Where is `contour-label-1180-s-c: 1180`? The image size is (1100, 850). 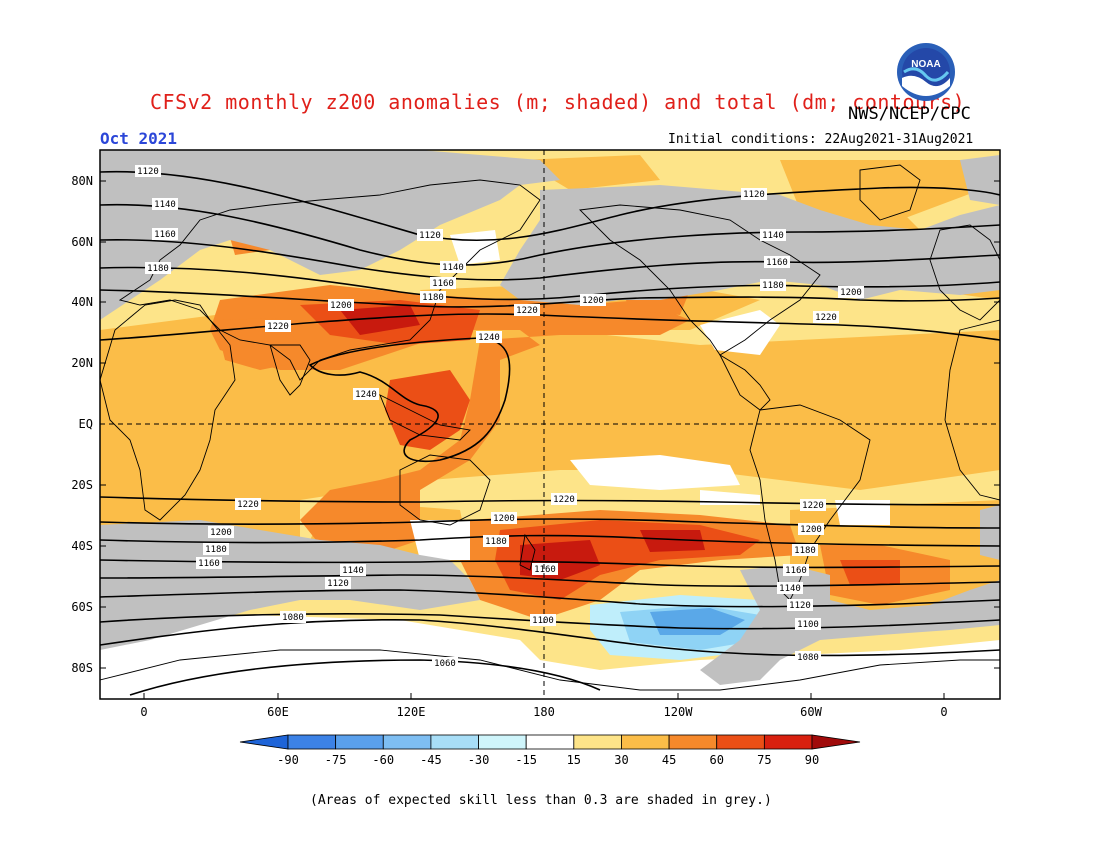
contour-label-1180-s-c: 1180 is located at coordinates (805, 550).